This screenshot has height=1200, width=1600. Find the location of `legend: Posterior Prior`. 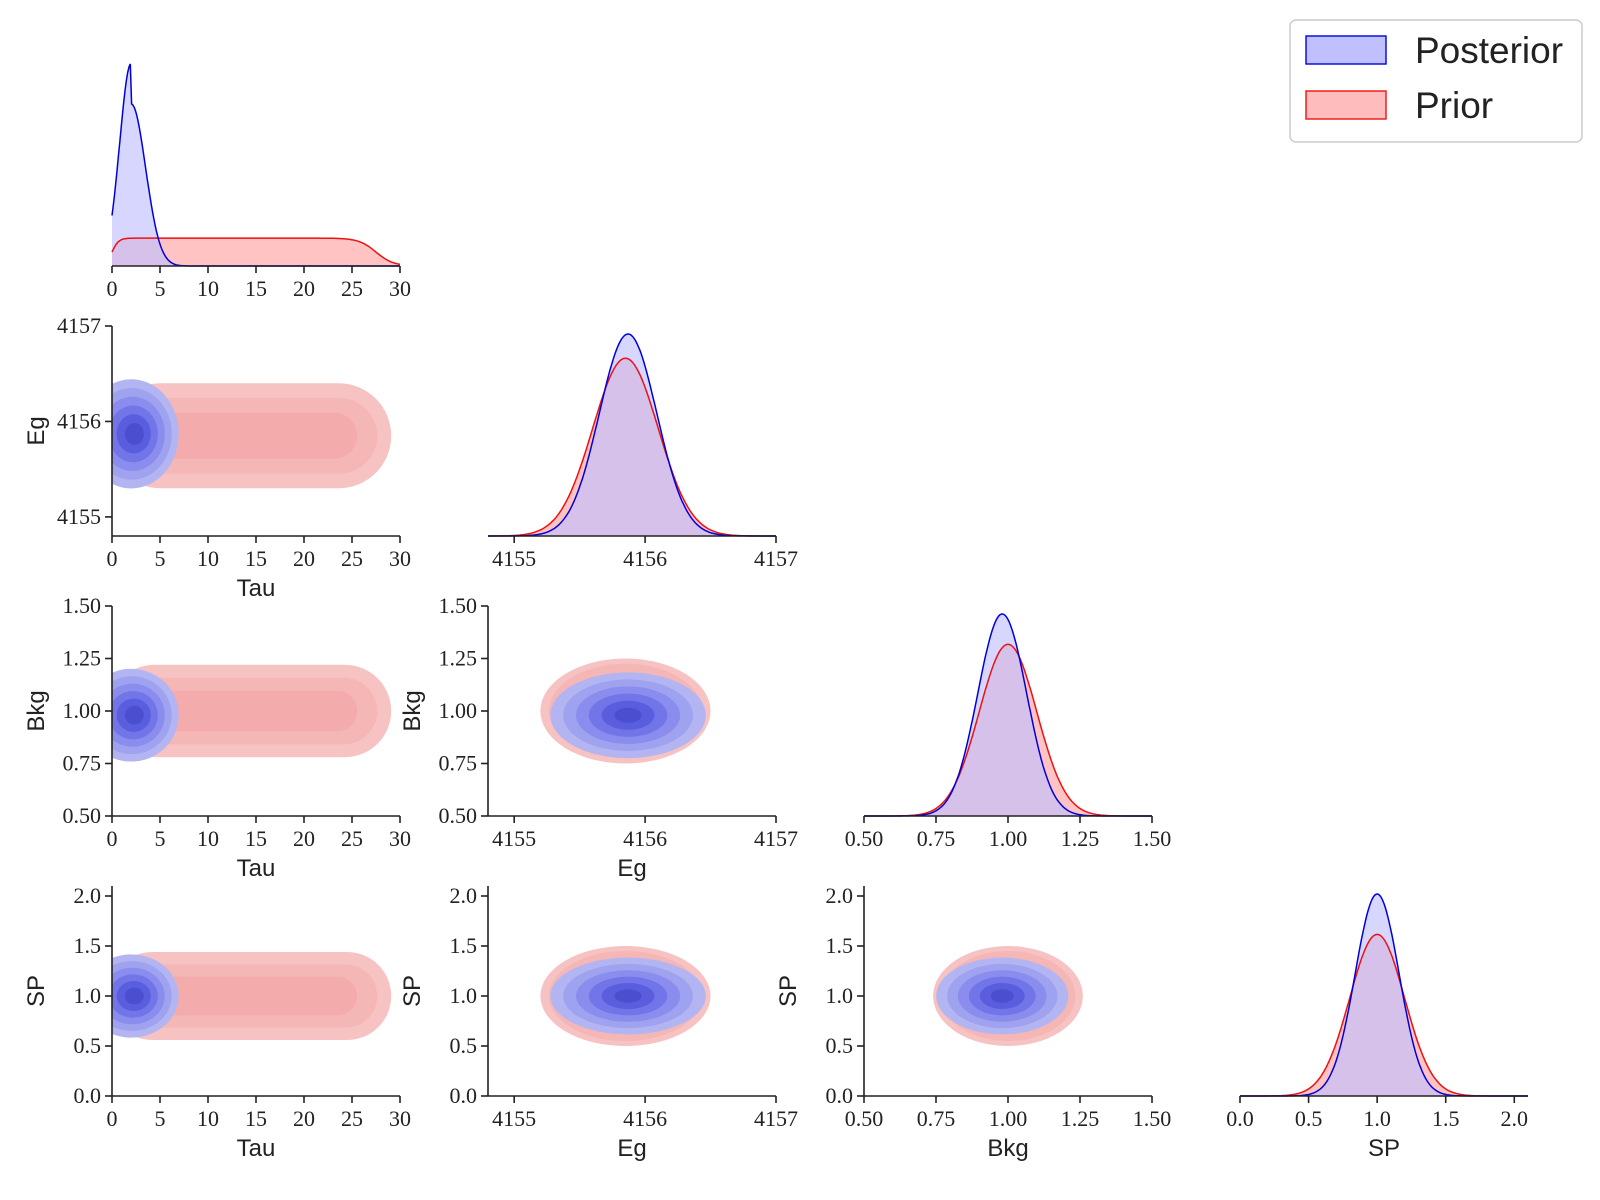

legend: Posterior Prior is located at coordinates (1436, 81).